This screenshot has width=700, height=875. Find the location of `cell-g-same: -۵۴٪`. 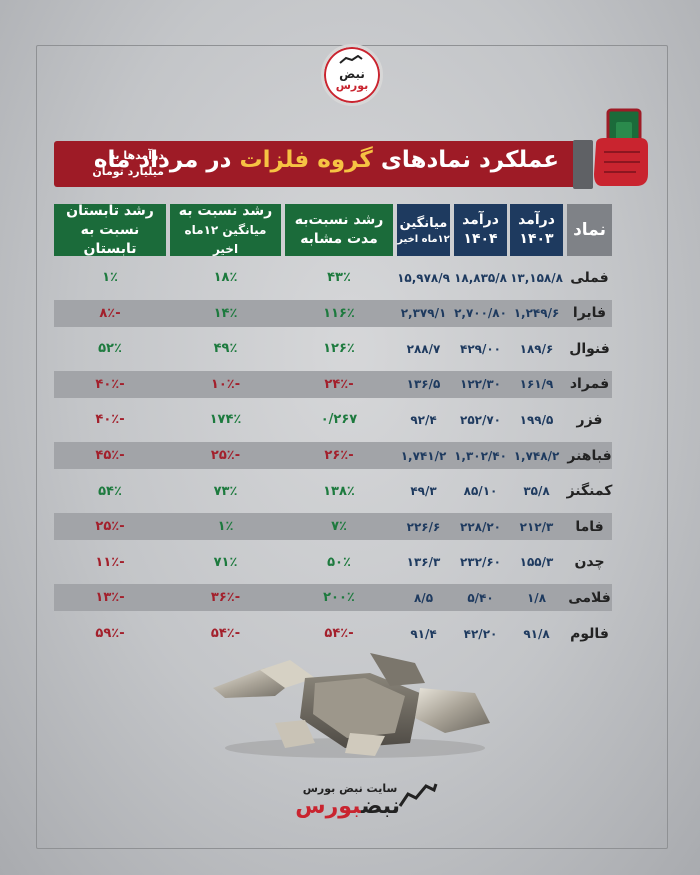

cell-g-same: -۵۴٪ is located at coordinates (339, 633).